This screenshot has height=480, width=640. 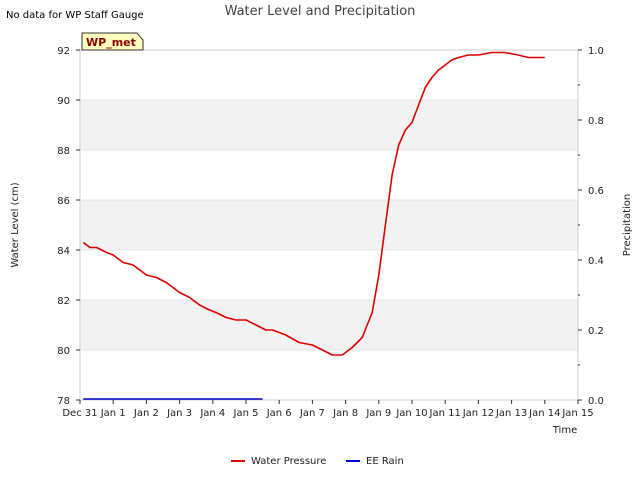 What do you see at coordinates (75, 15) in the screenshot?
I see `no-data-note: No data for WP Staff Gauge` at bounding box center [75, 15].